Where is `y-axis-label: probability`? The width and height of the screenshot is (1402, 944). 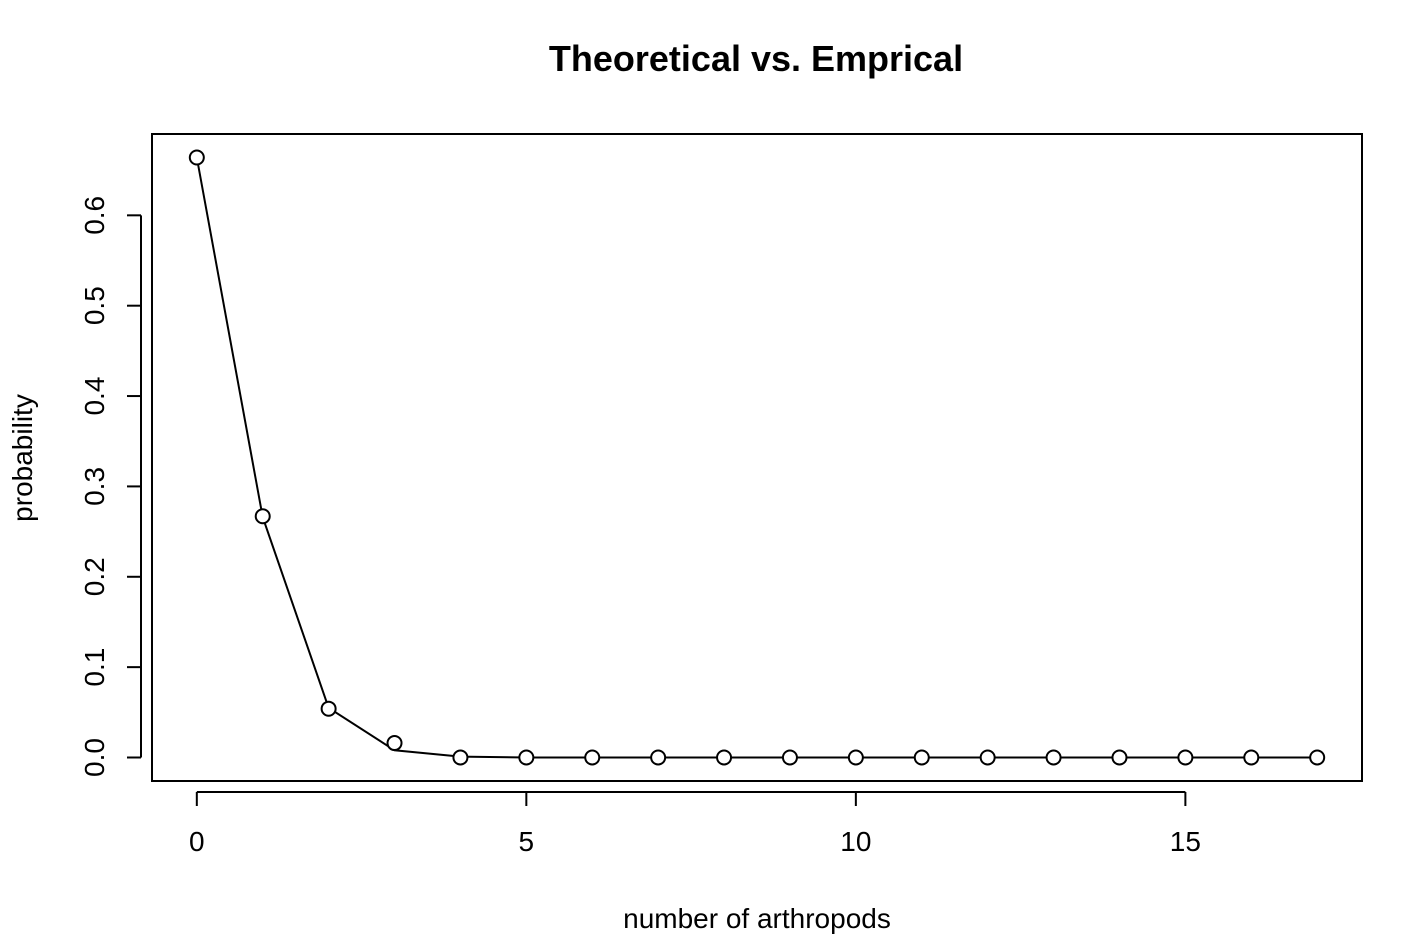
y-axis-label: probability is located at coordinates (22, 458).